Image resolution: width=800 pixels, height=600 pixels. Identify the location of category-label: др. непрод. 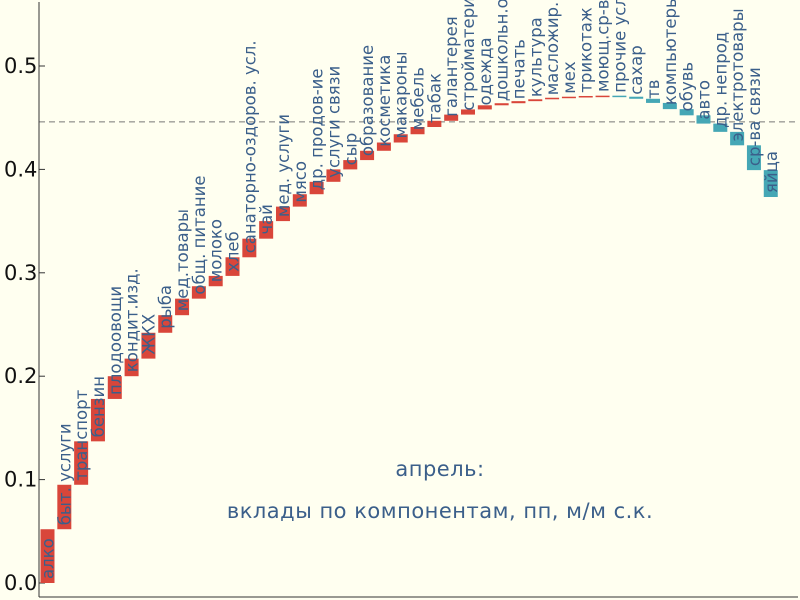
(720, 80).